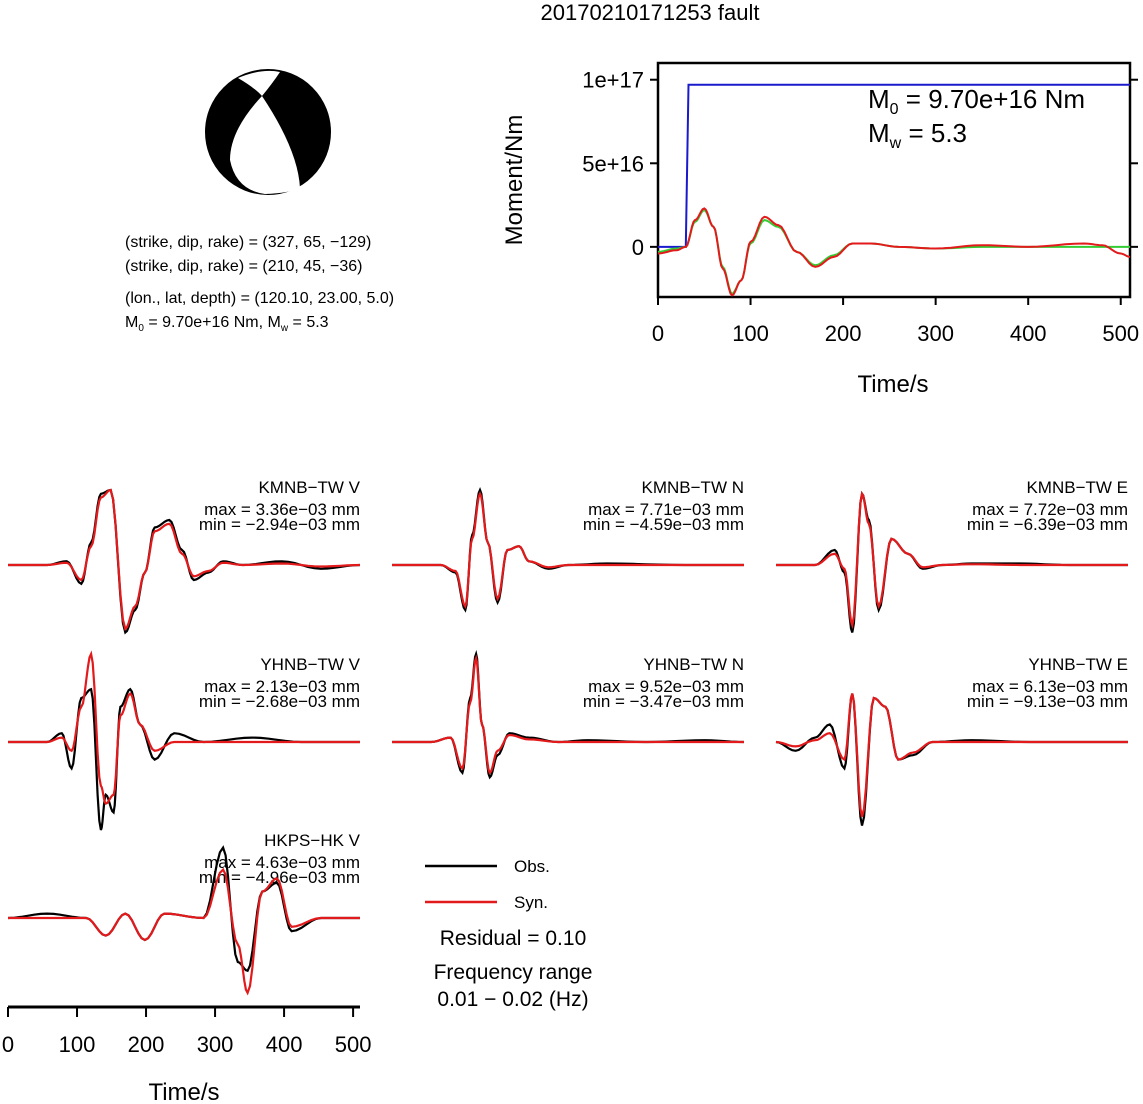 The height and width of the screenshot is (1104, 1143). I want to click on moment-xtick-label: 400, so click(1028, 333).